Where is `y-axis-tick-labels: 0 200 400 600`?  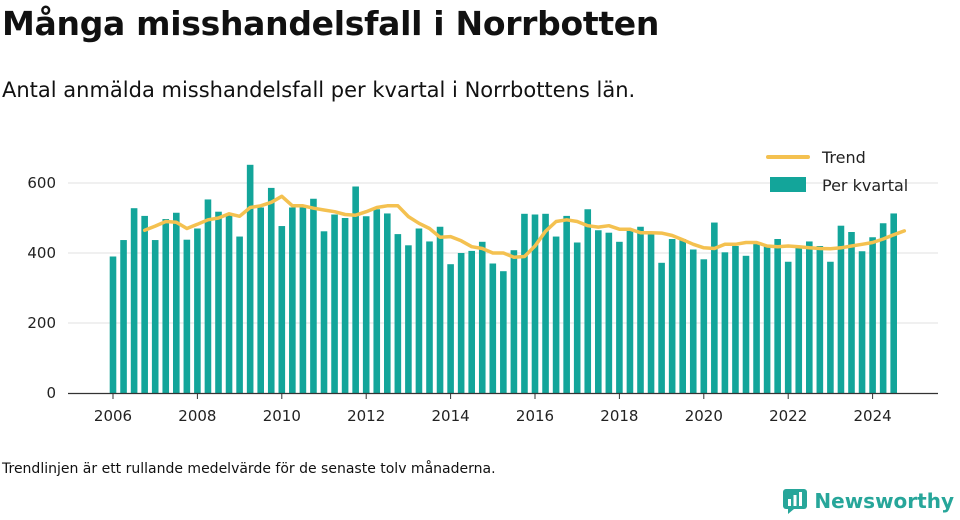 y-axis-tick-labels: 0 200 400 600 is located at coordinates (41, 288).